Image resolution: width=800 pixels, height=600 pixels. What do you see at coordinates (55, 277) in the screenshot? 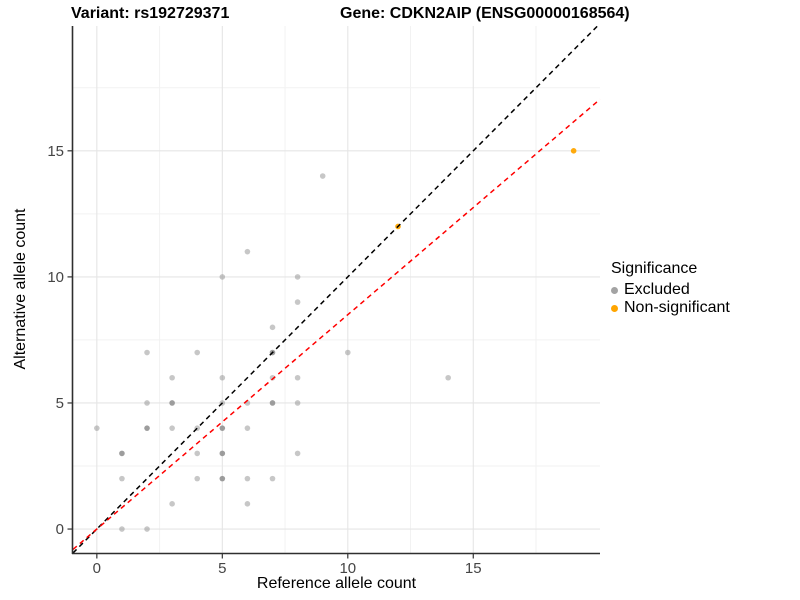
I see `tick-label-y-10: 10` at bounding box center [55, 277].